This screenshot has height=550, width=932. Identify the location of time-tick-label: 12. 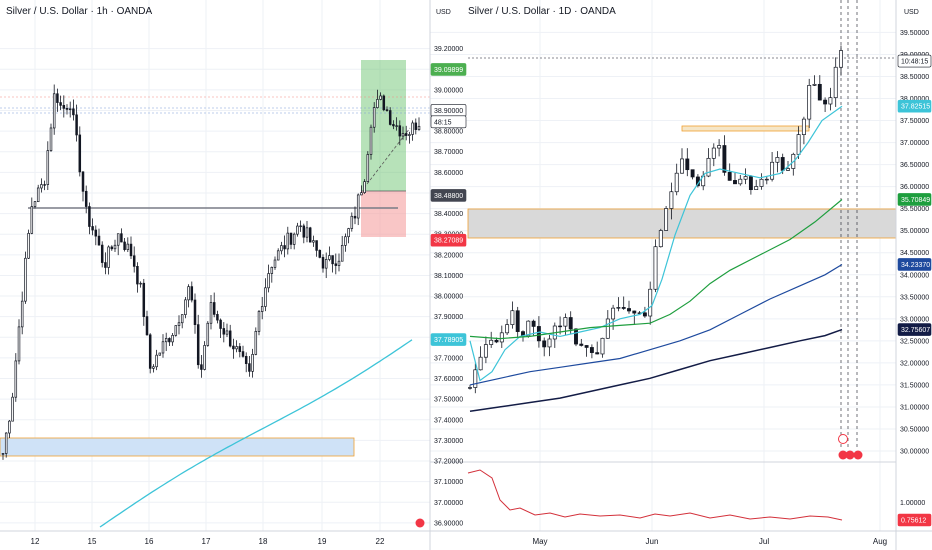
(35, 541).